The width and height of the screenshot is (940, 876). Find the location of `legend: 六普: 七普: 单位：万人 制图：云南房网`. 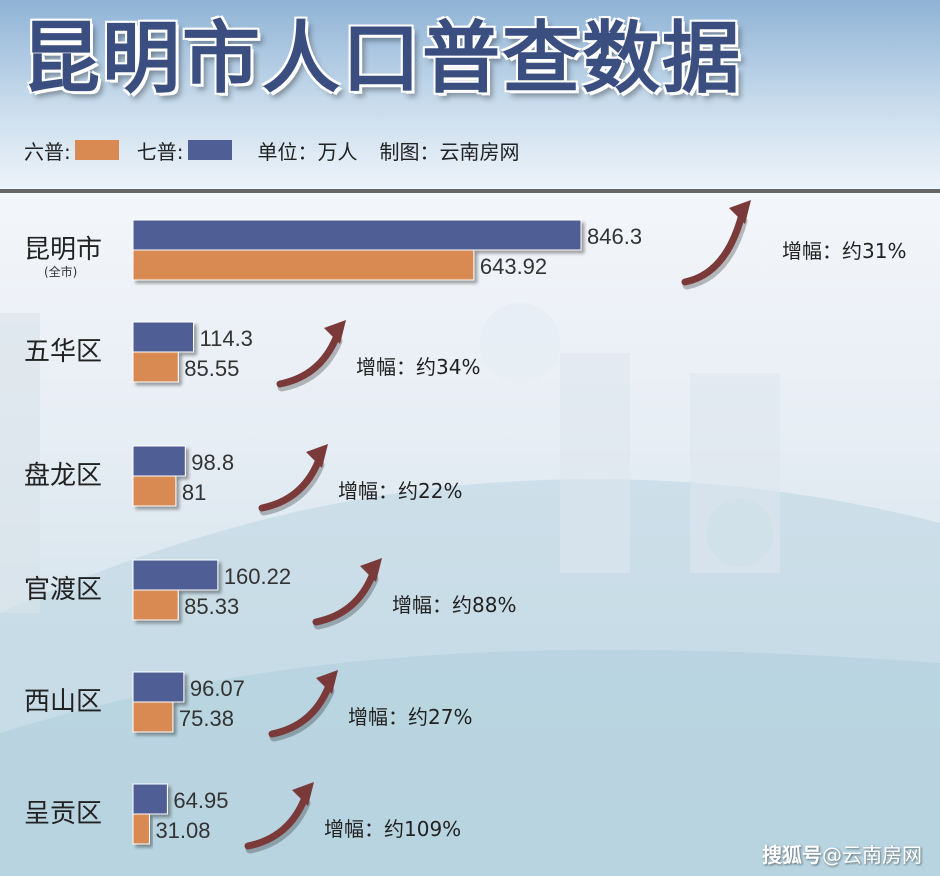

legend: 六普: 七普: 单位：万人 制图：云南房网 is located at coordinates (274, 150).